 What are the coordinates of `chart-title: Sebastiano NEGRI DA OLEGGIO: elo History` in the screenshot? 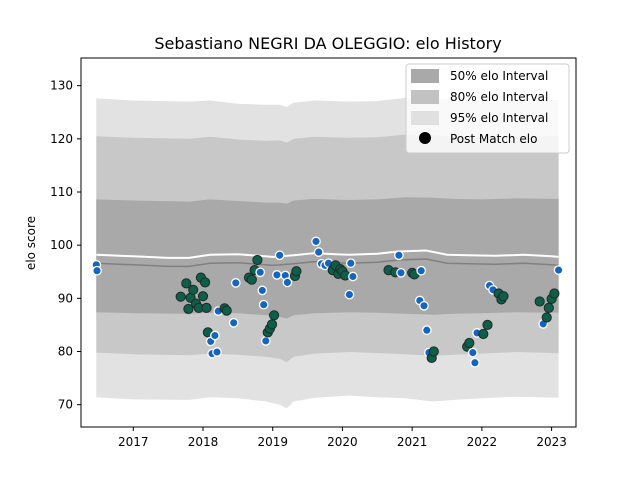 It's located at (327, 43).